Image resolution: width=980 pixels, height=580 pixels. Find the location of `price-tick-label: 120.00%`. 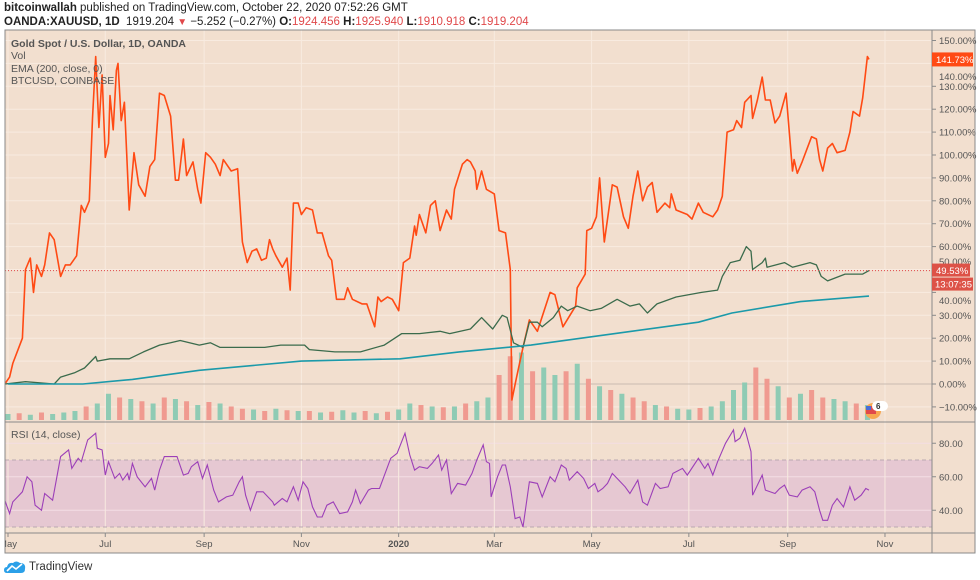

price-tick-label: 120.00% is located at coordinates (958, 110).